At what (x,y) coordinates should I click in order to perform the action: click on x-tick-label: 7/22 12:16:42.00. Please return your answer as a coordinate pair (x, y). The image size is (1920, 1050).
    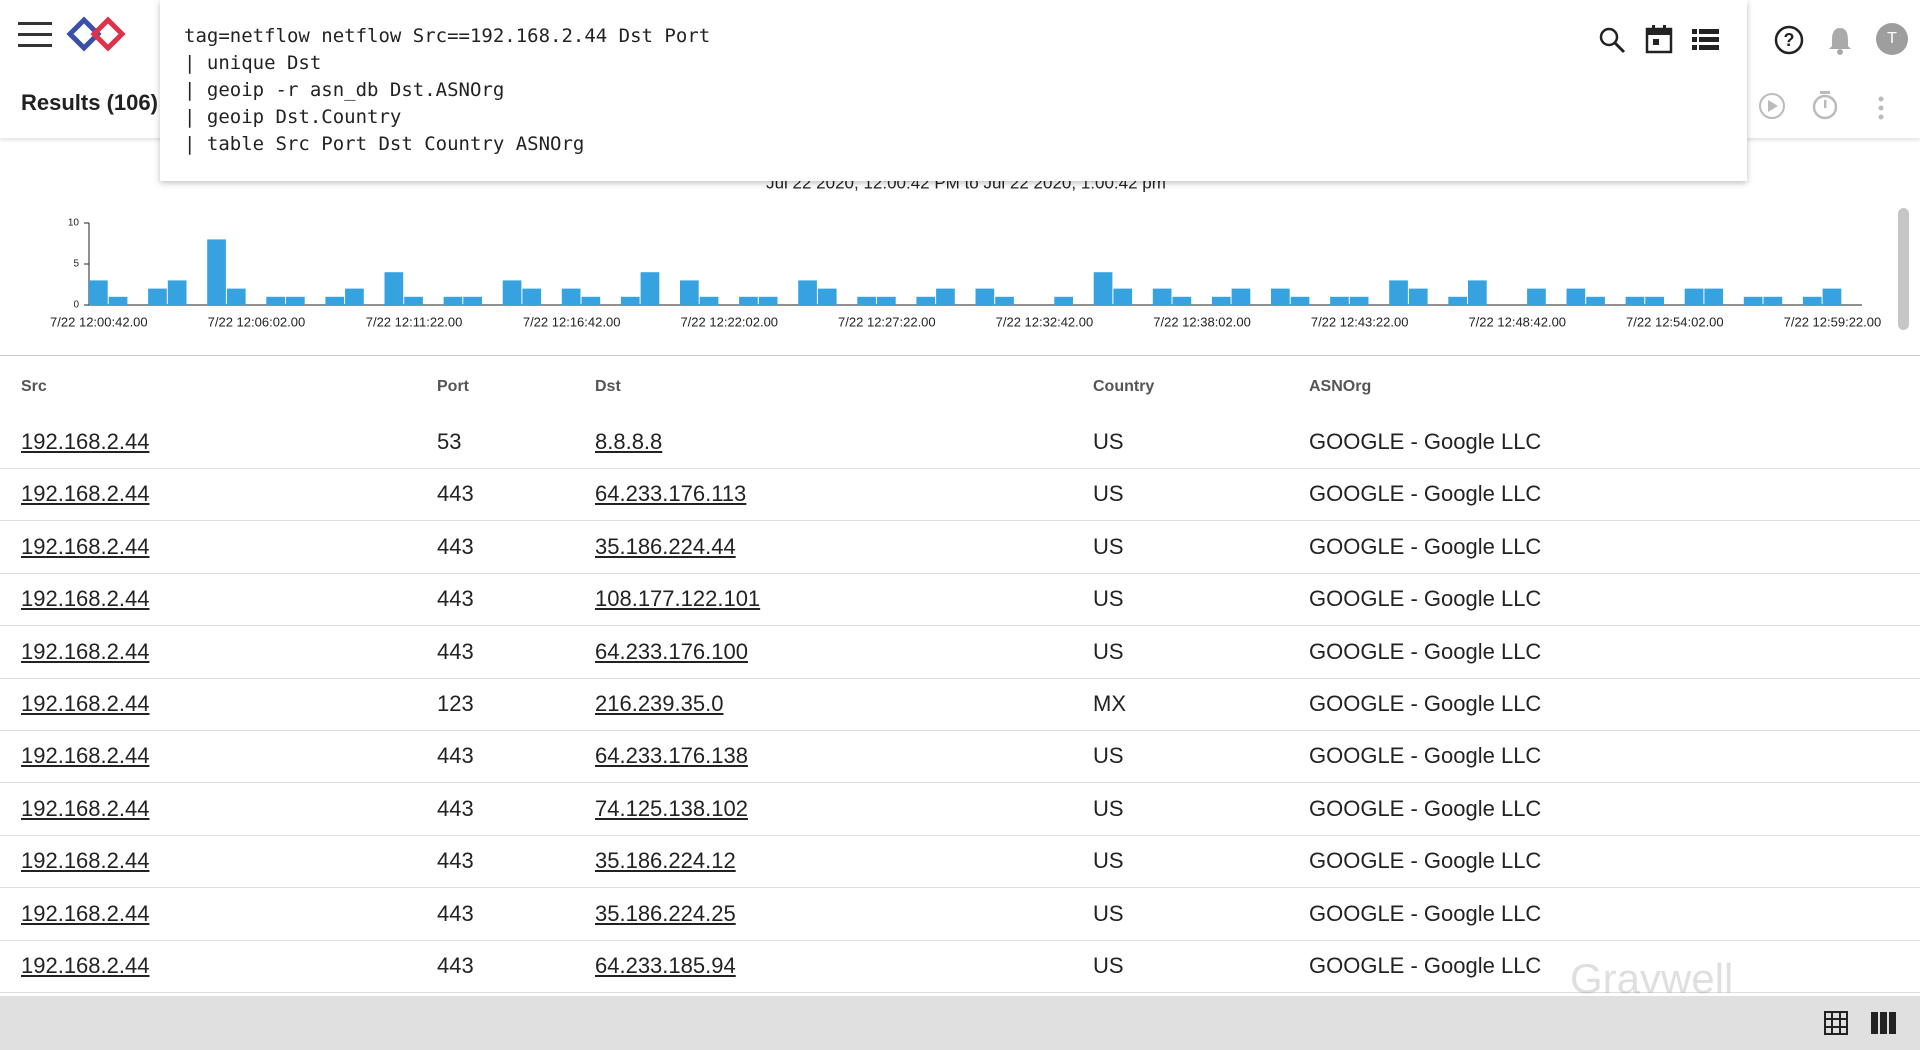
    Looking at the image, I should click on (572, 321).